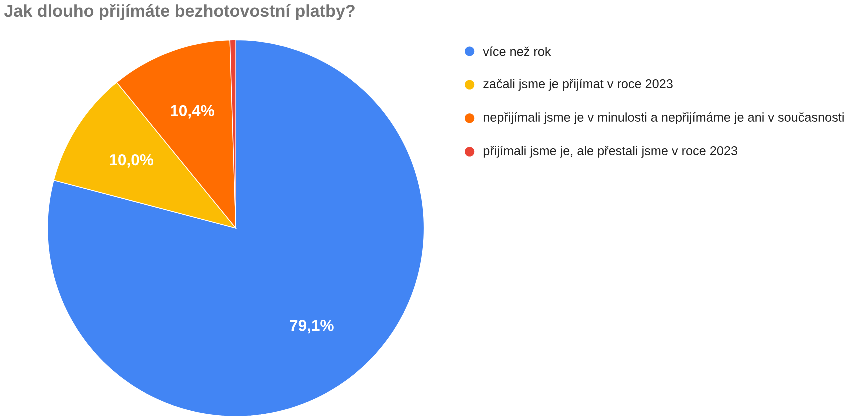  Describe the element at coordinates (611, 152) in the screenshot. I see `legend-label: přijímali jsme je, ale přestali jsme v roce 2023` at that location.